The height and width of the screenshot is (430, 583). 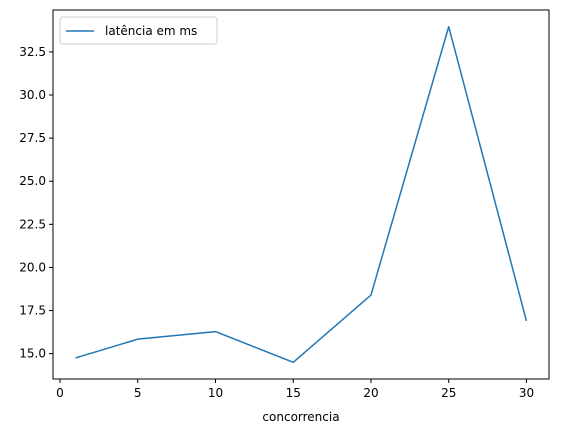 I want to click on x-axis-ticks: 0 5 10 15 20 25 30, so click(x=295, y=389).